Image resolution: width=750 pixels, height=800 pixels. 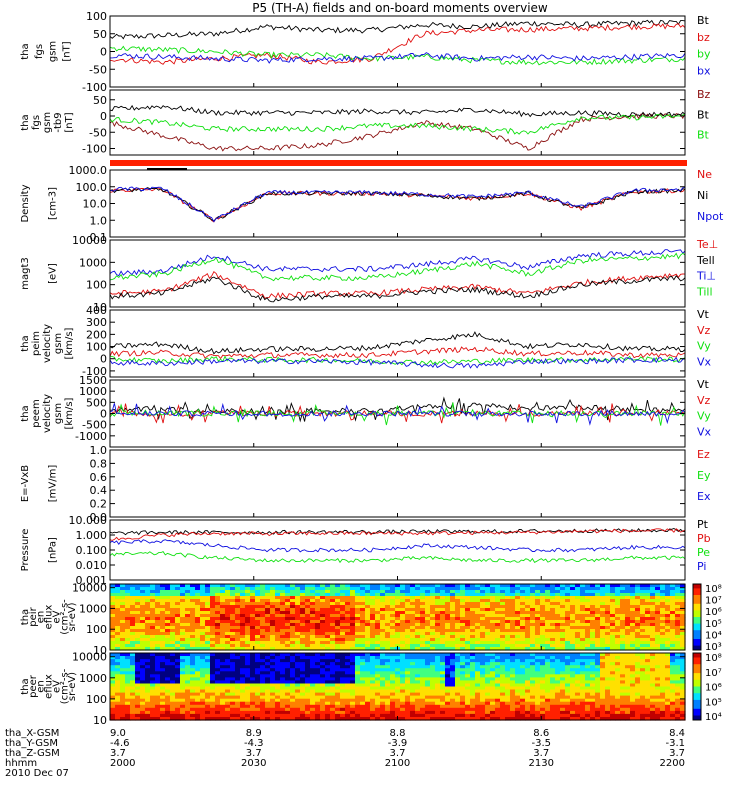 I want to click on y-axis-label: gsm, so click(x=58, y=343).